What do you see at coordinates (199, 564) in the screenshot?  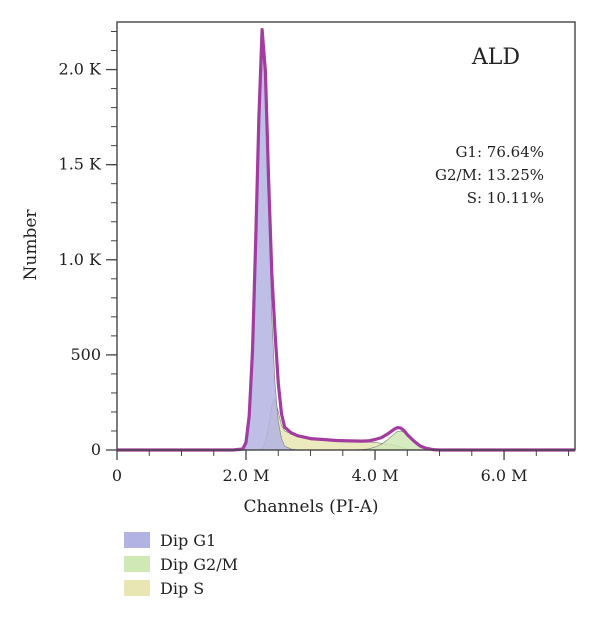 I see `legend-label: Dip G2/M` at bounding box center [199, 564].